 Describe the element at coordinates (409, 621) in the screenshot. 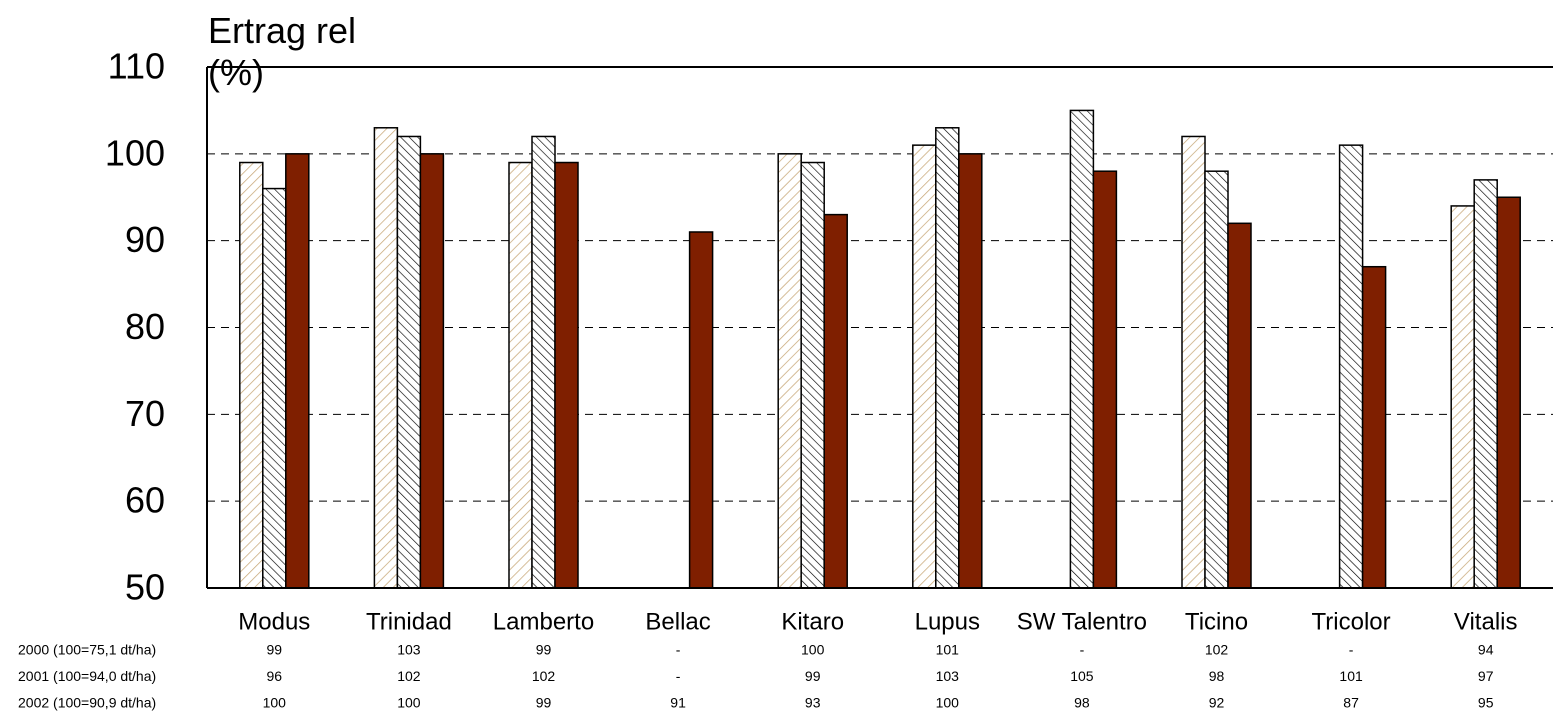

I see `x-tick-label: Trinidad` at that location.